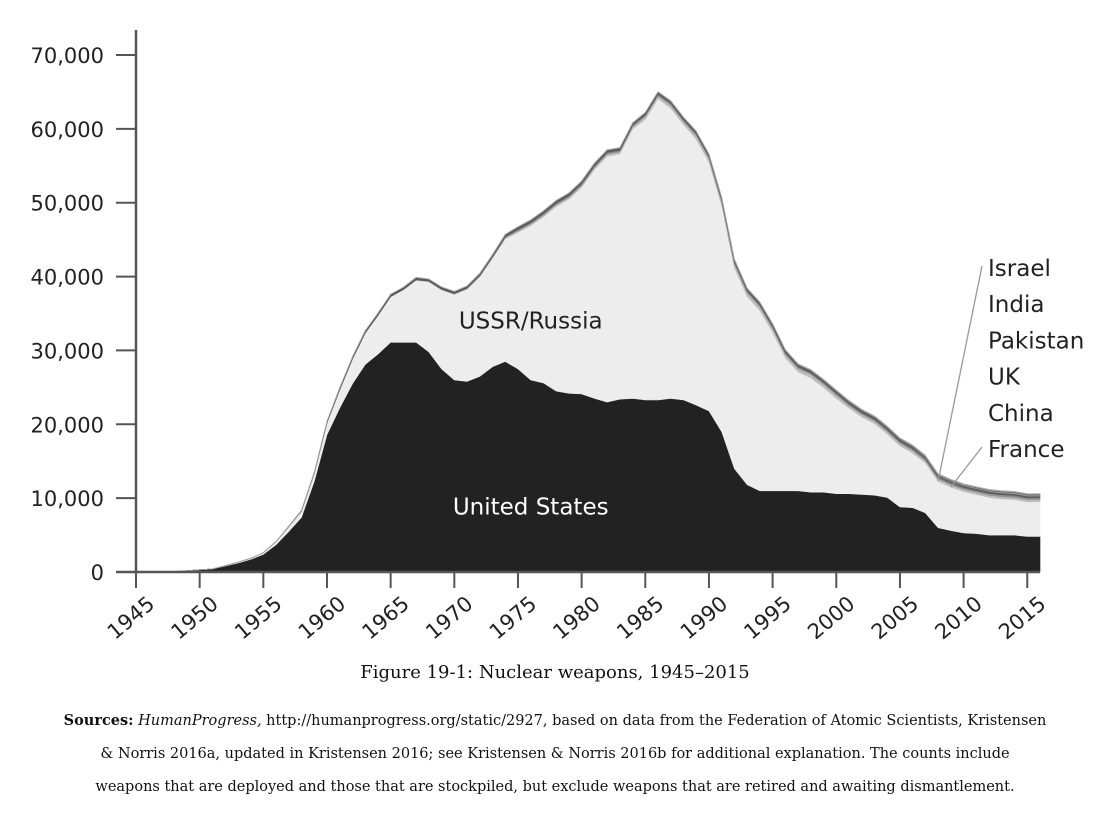 This screenshot has height=816, width=1110. What do you see at coordinates (831, 617) in the screenshot?
I see `x-tick-label: 2000` at bounding box center [831, 617].